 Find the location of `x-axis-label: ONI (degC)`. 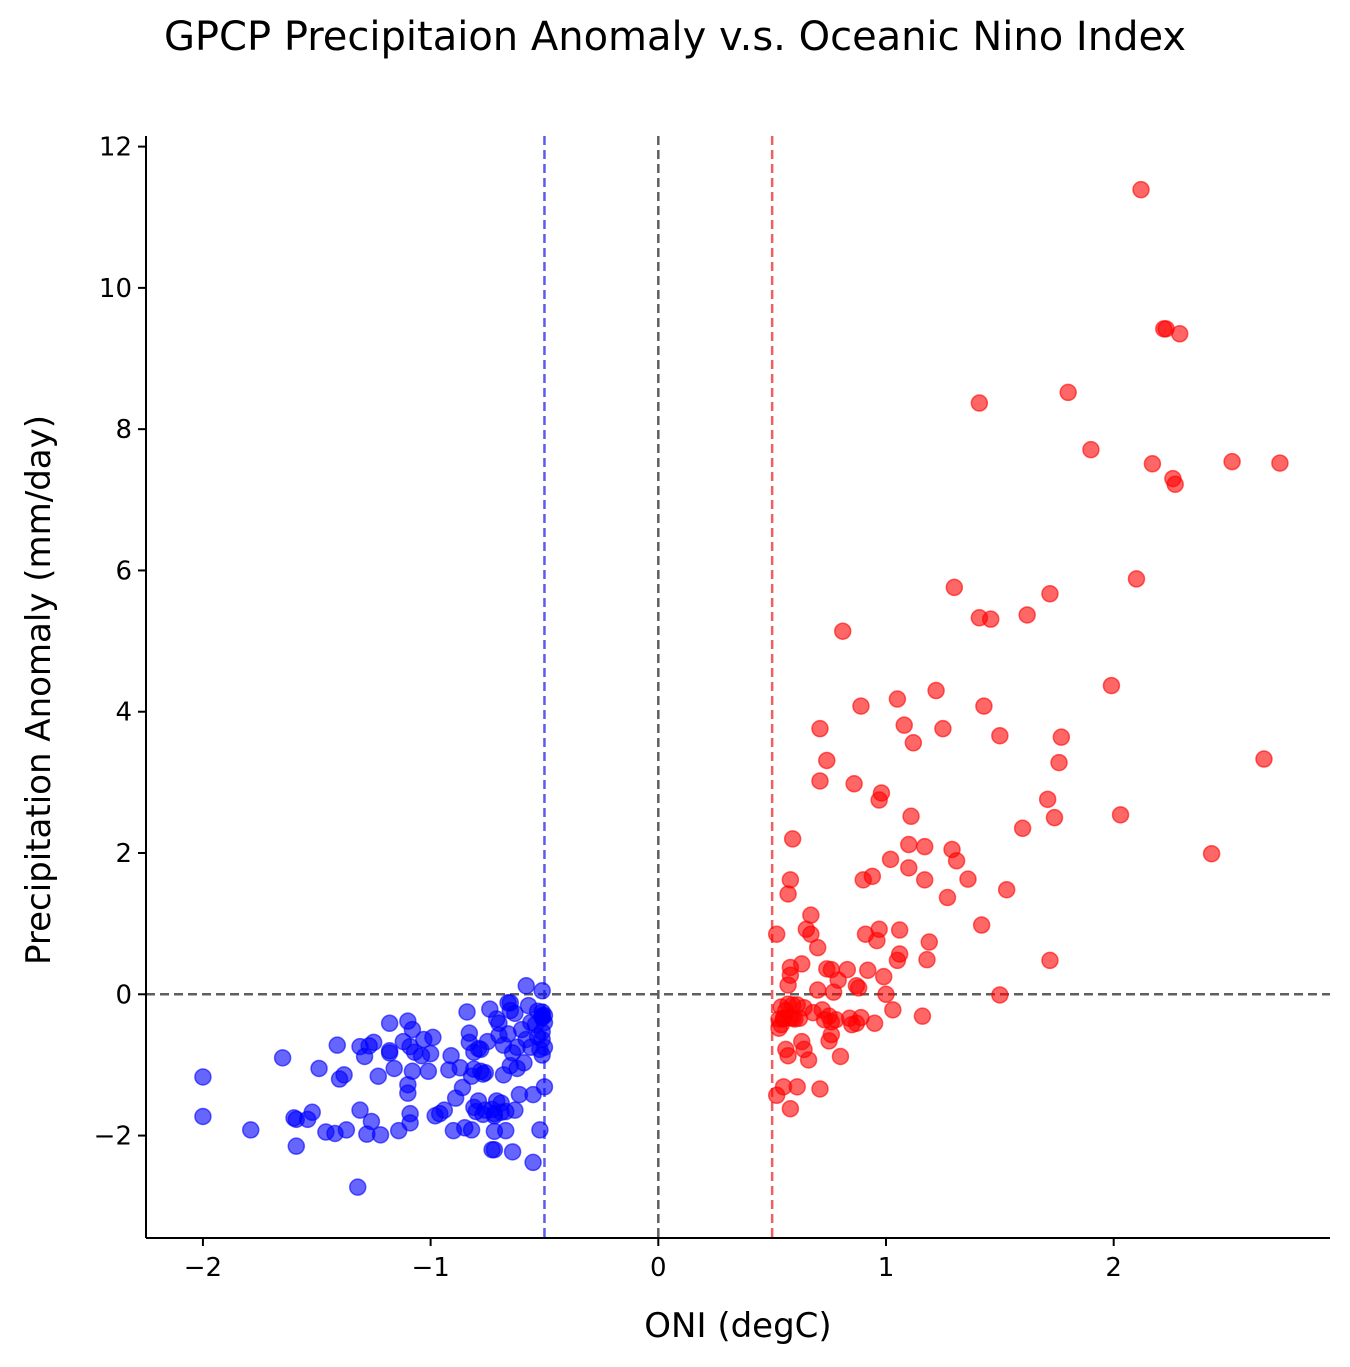

x-axis-label: ONI (degC) is located at coordinates (737, 1326).